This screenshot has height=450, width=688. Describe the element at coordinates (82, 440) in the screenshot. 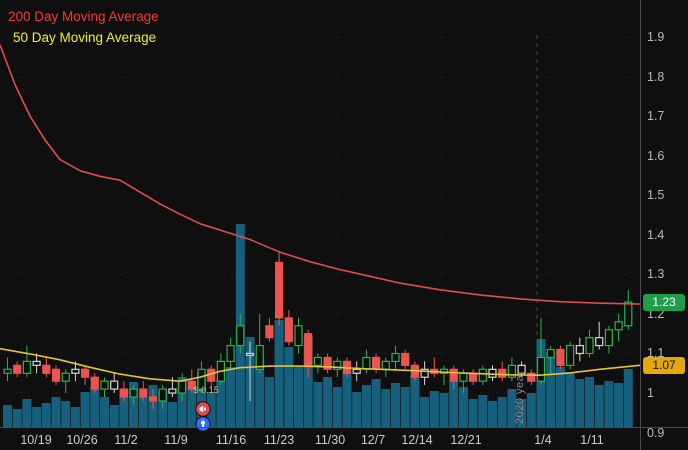

I see `time-axis-label: 10/26` at that location.